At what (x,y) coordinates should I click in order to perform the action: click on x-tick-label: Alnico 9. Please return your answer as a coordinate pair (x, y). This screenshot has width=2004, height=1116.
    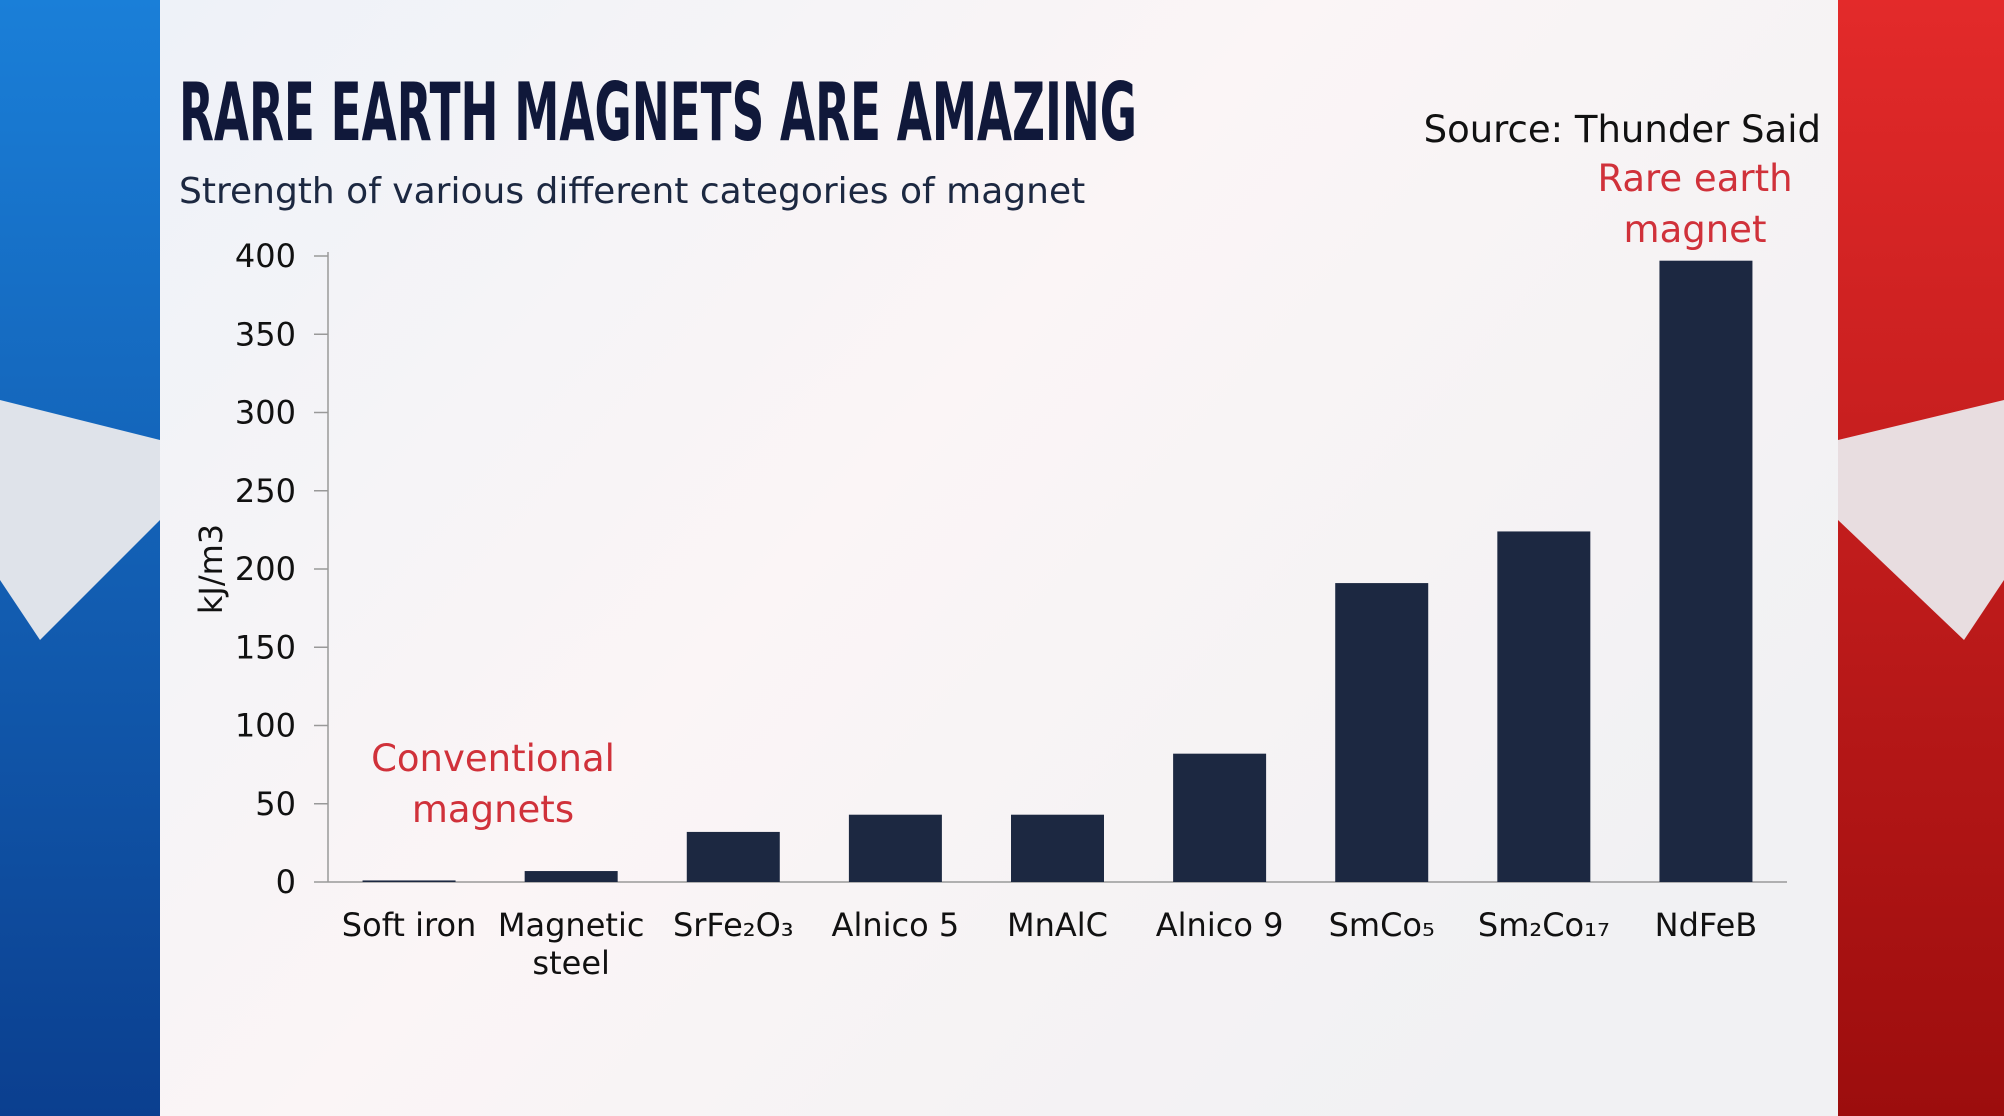
    Looking at the image, I should click on (1219, 925).